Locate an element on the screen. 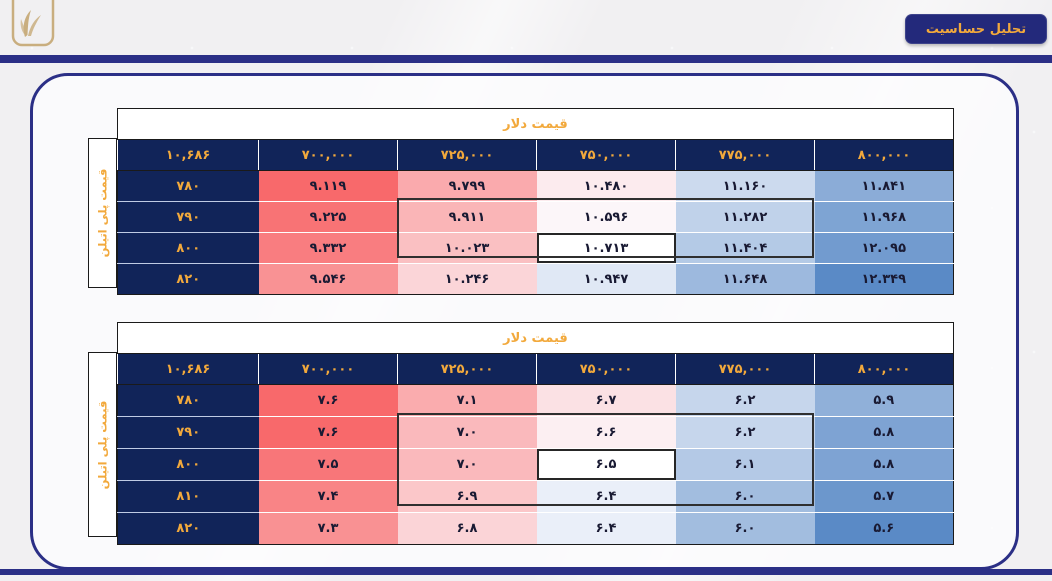  data-cell: ۱۱.۴۰۴ is located at coordinates (745, 248).